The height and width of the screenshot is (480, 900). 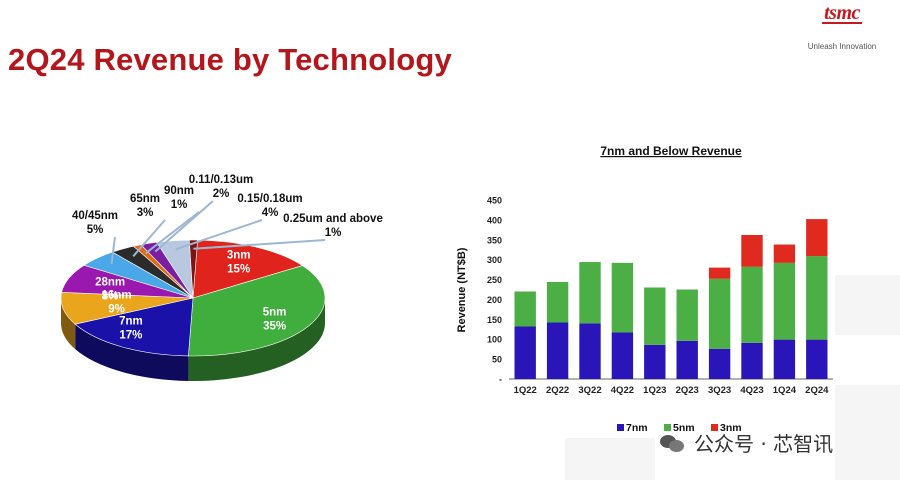 What do you see at coordinates (684, 428) in the screenshot?
I see `legend-label-5nm: 5nm` at bounding box center [684, 428].